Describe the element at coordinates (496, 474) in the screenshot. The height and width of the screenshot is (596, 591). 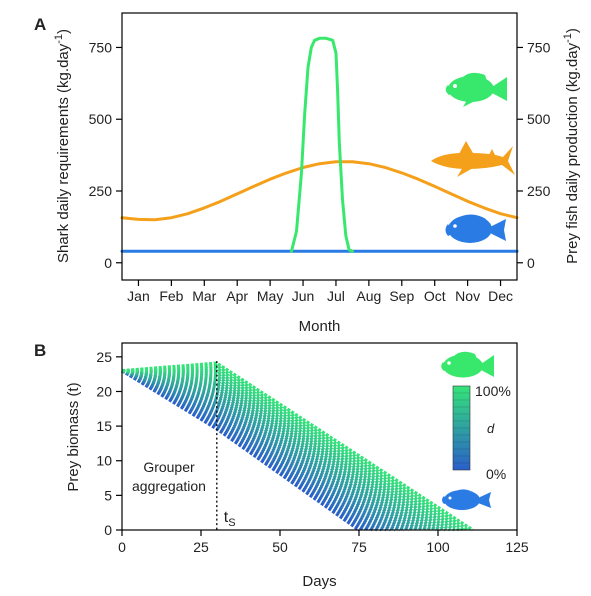
I see `legend-min-label: 0%` at that location.